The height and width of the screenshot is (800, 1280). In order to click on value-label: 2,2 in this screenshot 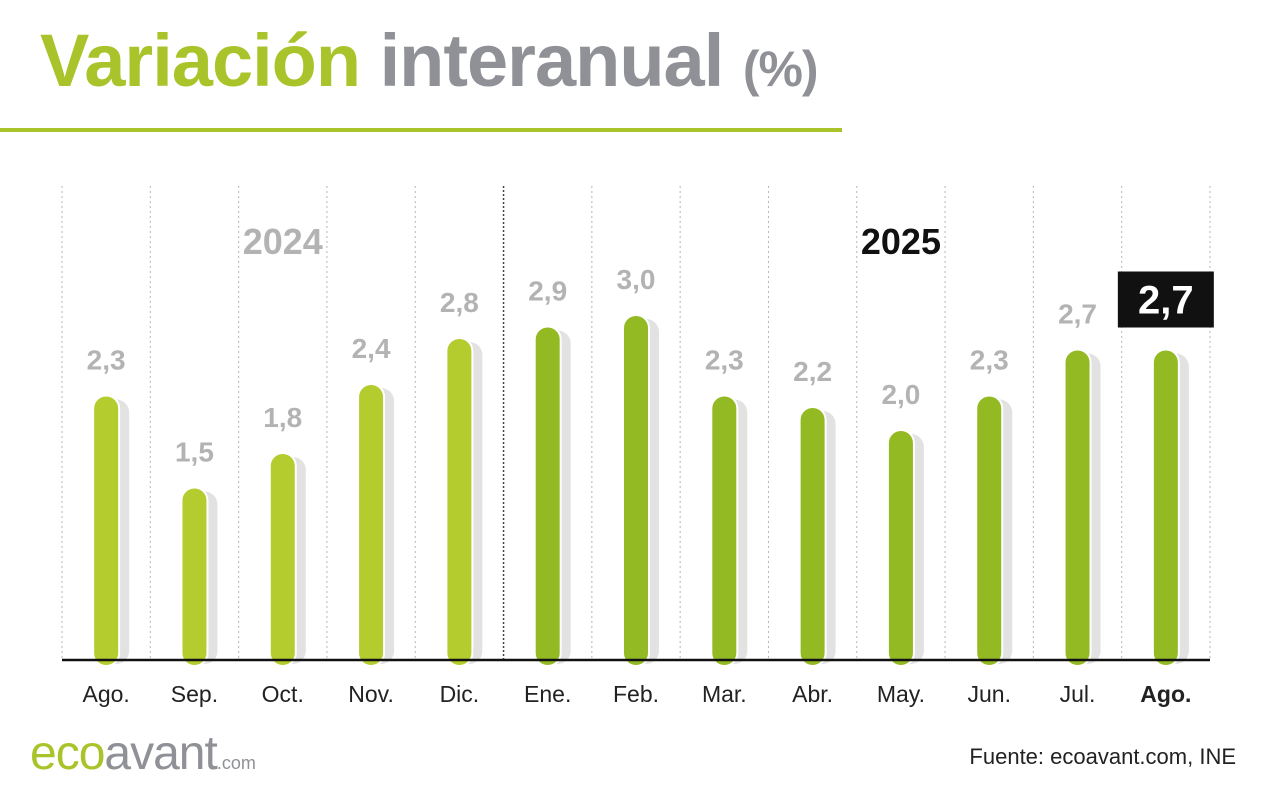, I will do `click(812, 371)`.